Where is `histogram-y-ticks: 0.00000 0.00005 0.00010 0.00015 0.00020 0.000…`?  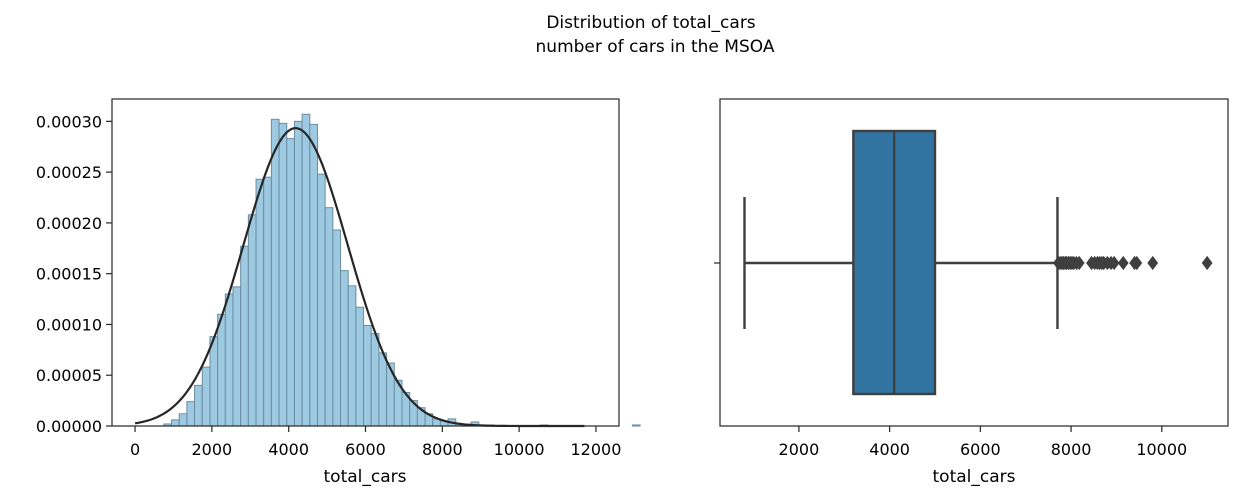
histogram-y-ticks: 0.00000 0.00005 0.00010 0.00015 0.00020 0.000… is located at coordinates (74, 274).